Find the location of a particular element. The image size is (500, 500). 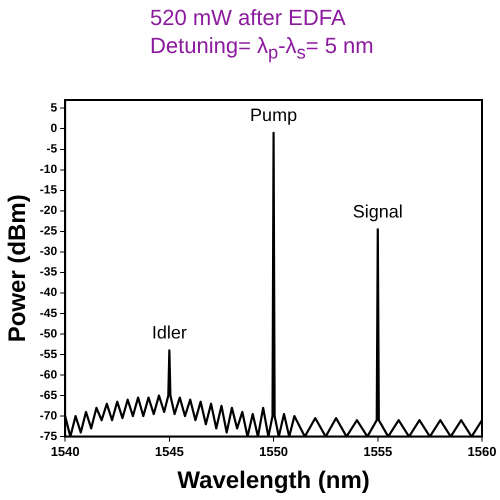

y-tick-label: -40 is located at coordinates (49, 292).